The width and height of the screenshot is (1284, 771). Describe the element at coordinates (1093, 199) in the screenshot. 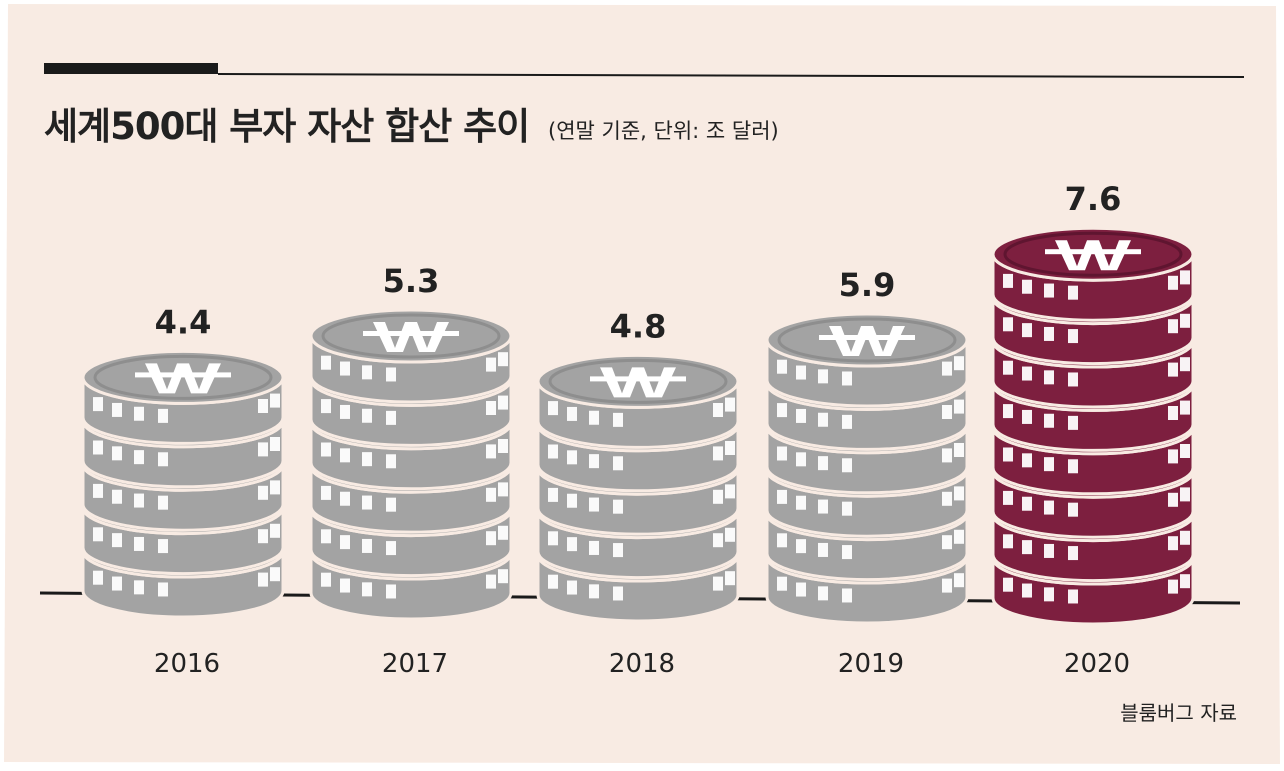

I see `value-label: 7.6` at that location.